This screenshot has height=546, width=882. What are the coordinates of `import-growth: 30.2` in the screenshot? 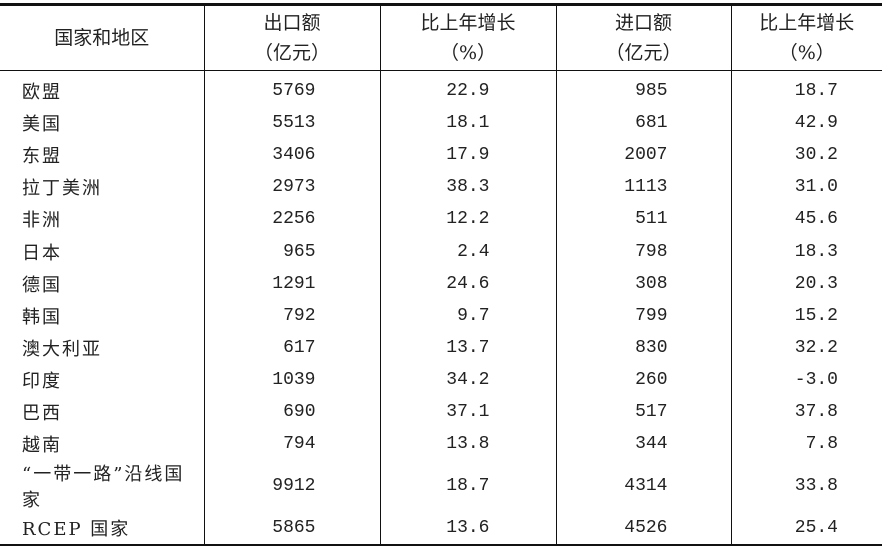 It's located at (806, 155).